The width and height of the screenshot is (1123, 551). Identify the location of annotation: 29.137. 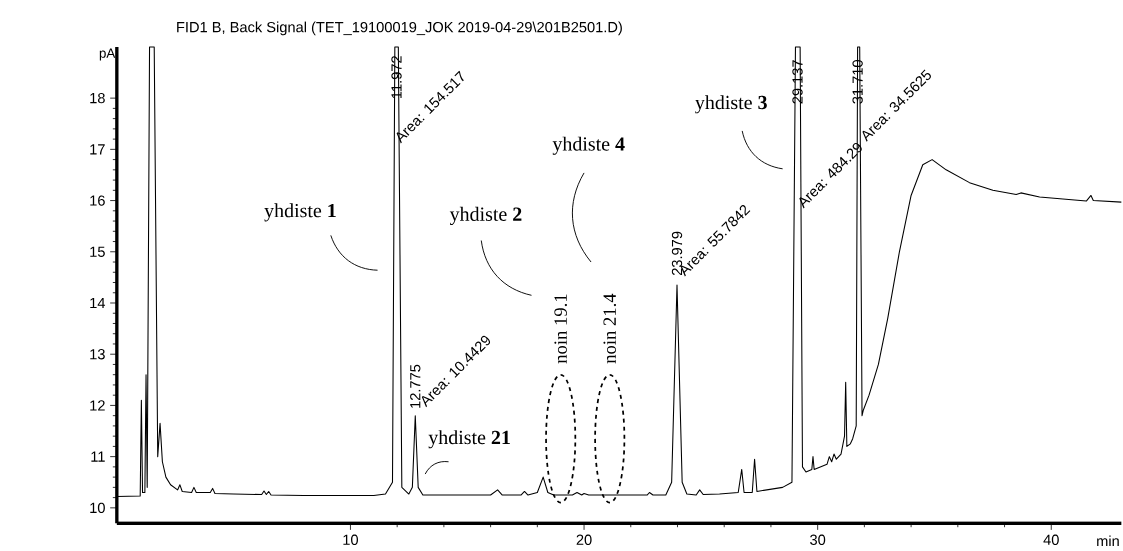
(797, 82).